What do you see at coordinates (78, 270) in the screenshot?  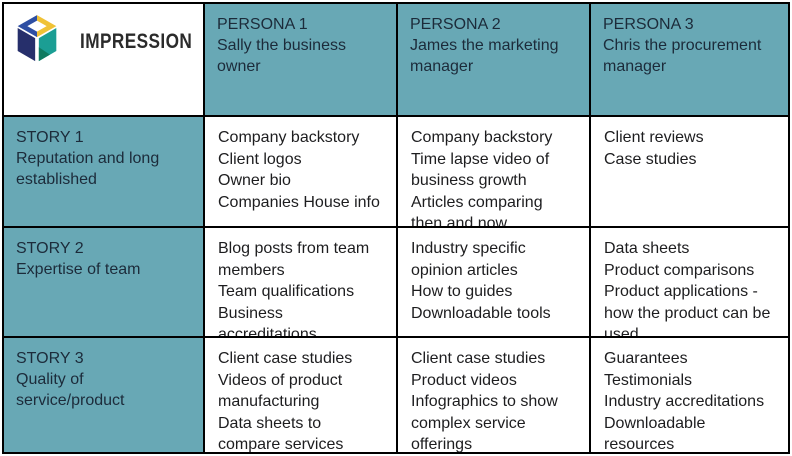 I see `story-subtitle: Expertise of team` at bounding box center [78, 270].